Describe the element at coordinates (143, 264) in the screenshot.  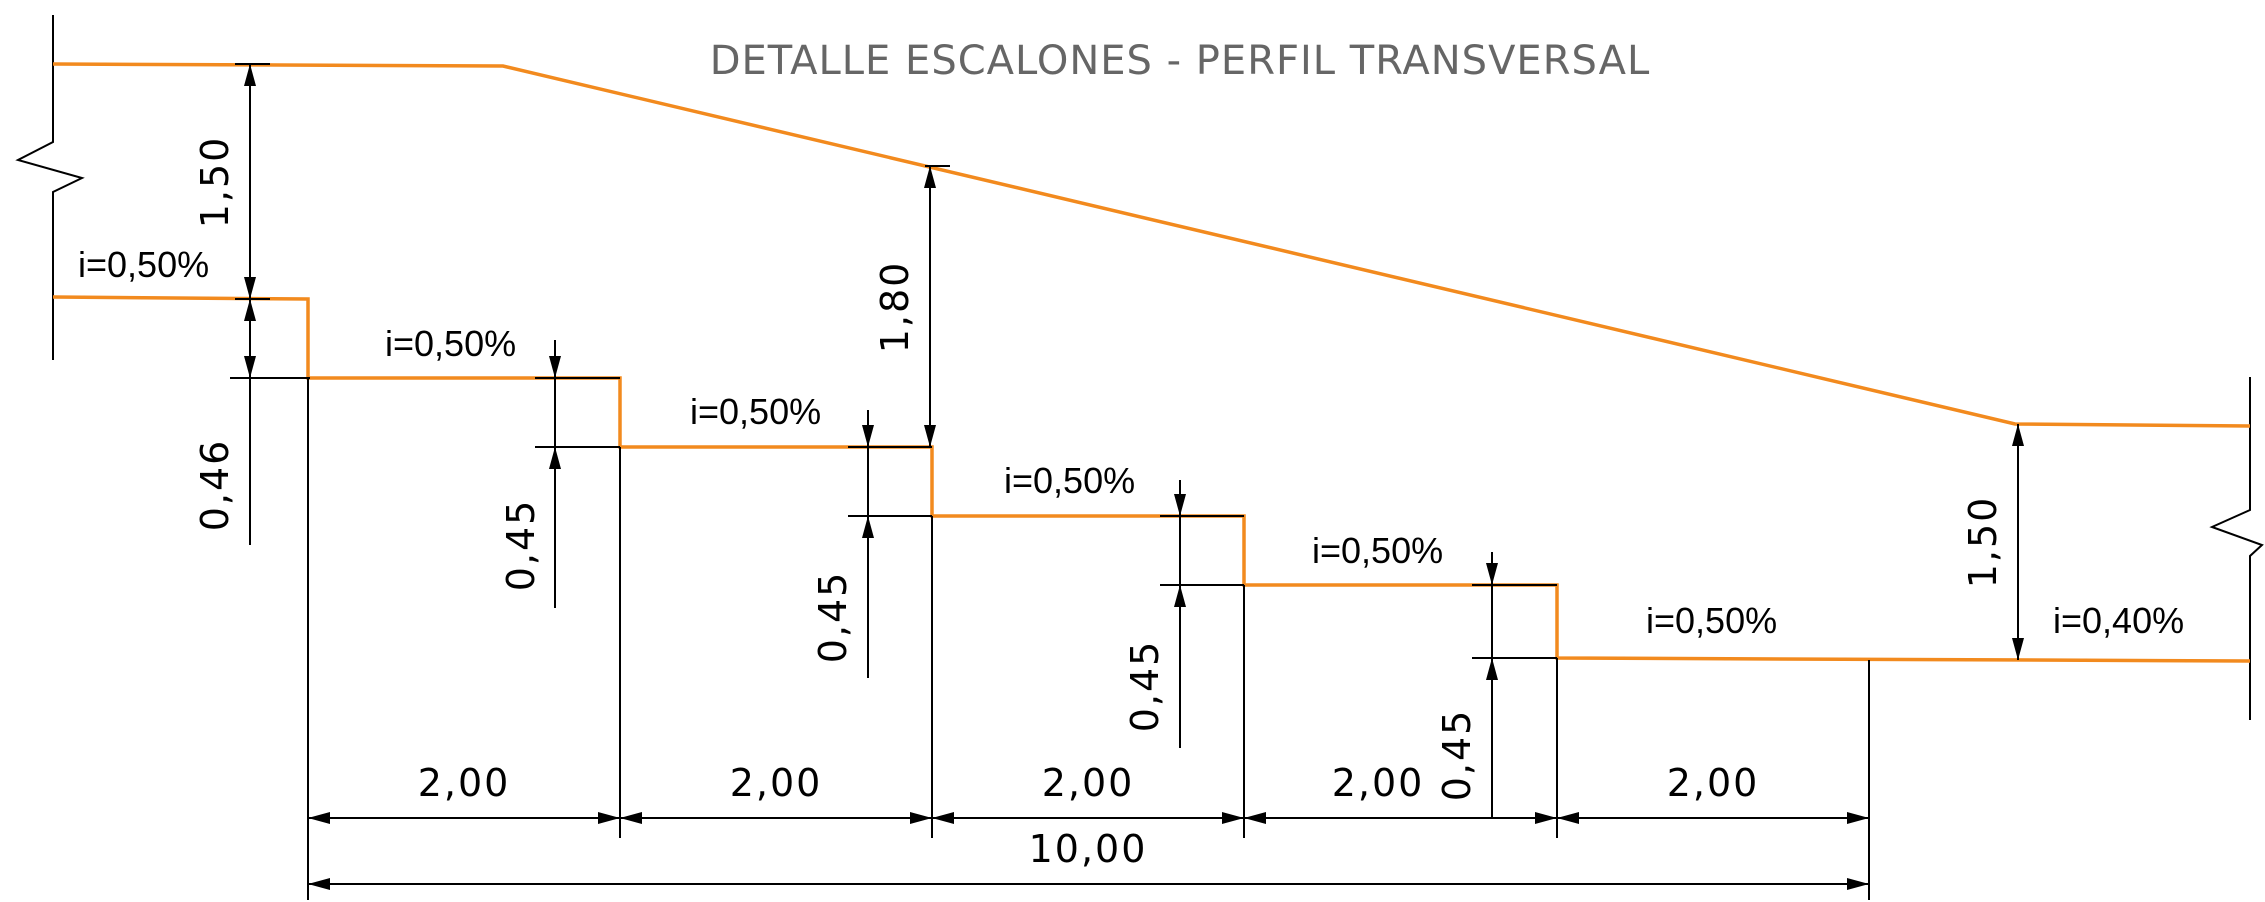
I see `slope-label-top-left: i=0,50%` at that location.